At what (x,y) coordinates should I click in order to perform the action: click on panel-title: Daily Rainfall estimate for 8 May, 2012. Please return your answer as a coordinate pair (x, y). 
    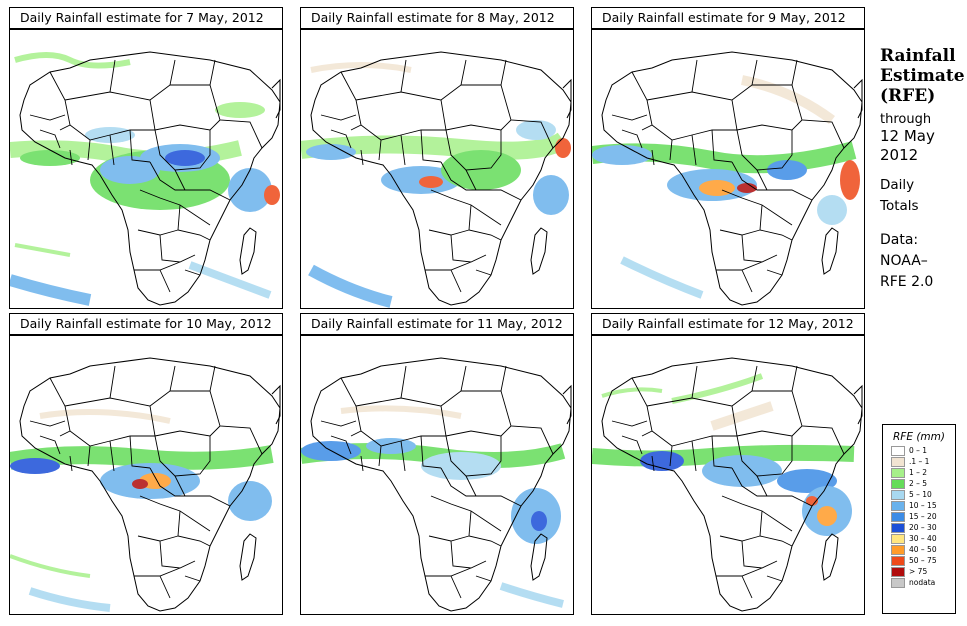
    Looking at the image, I should click on (437, 18).